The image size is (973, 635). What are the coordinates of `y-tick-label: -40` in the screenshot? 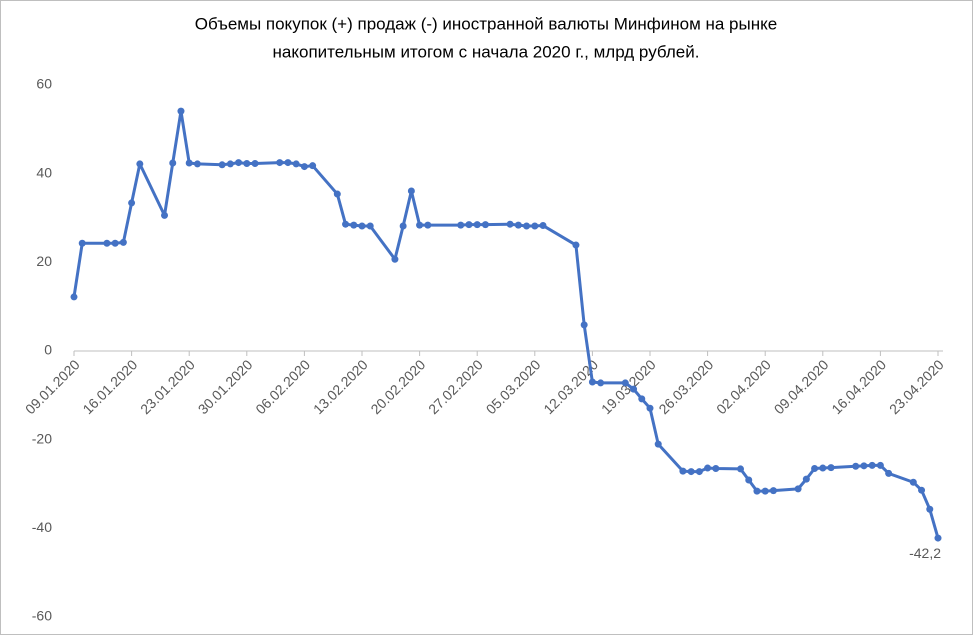 It's located at (42, 527).